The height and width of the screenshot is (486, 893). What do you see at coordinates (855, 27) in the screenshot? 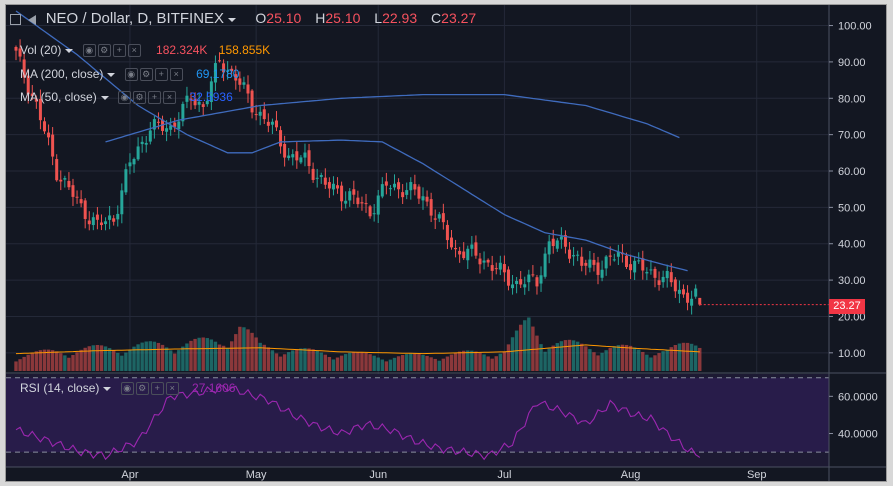
I see `price-tick-label: 100.00` at bounding box center [855, 27].